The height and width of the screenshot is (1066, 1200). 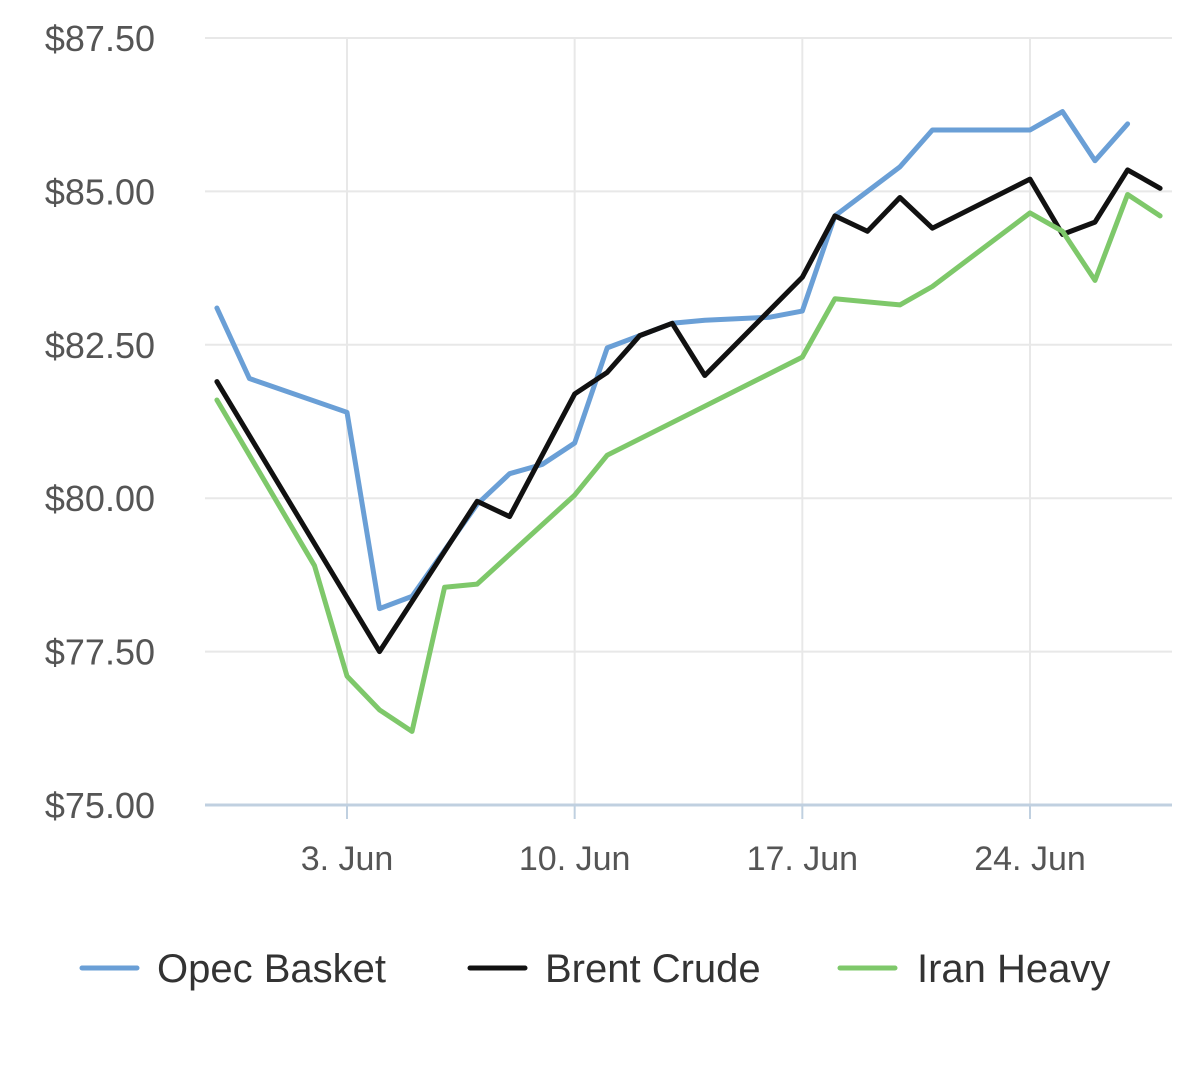 What do you see at coordinates (347, 859) in the screenshot?
I see `x-tick-label: 3. Jun` at bounding box center [347, 859].